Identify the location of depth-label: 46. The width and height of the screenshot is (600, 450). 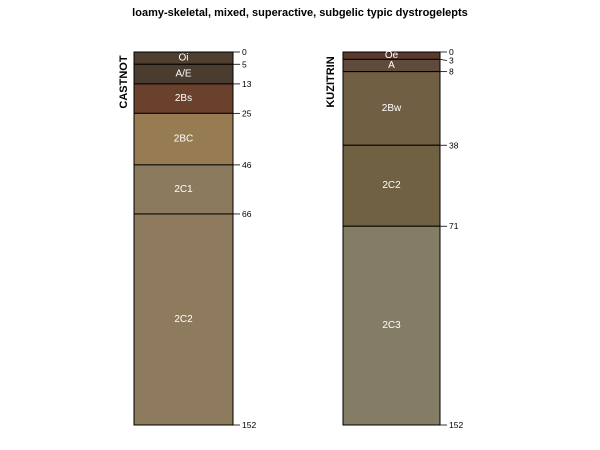
(247, 165).